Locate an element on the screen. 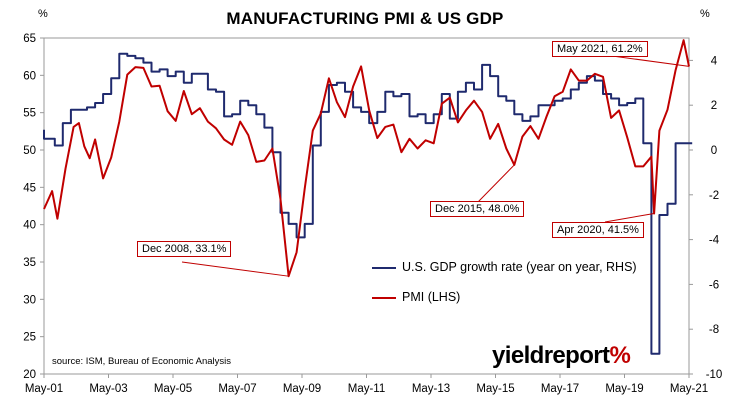  left-tick-label: 45 is located at coordinates (29, 188).